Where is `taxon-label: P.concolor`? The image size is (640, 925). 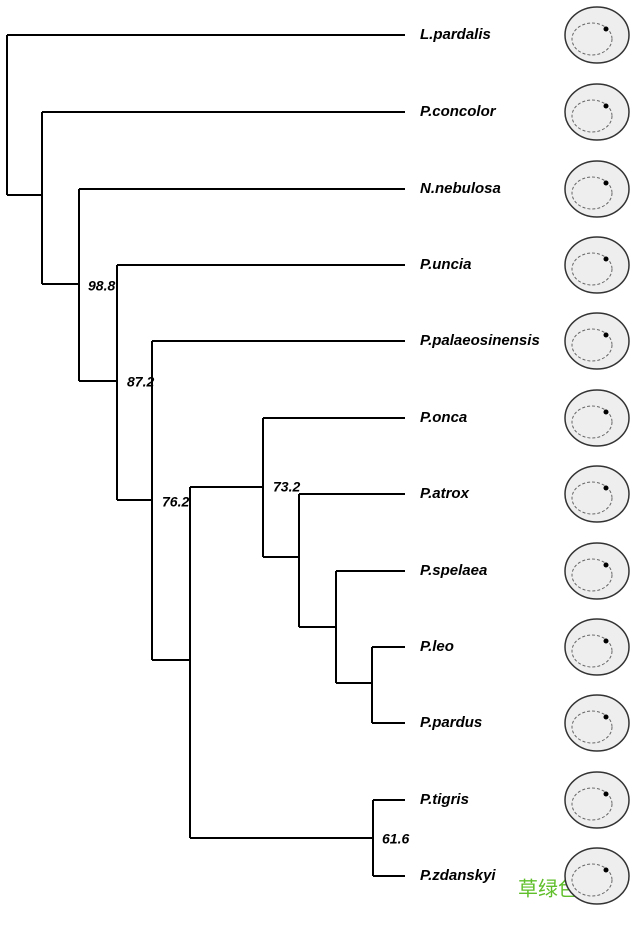 taxon-label: P.concolor is located at coordinates (458, 111).